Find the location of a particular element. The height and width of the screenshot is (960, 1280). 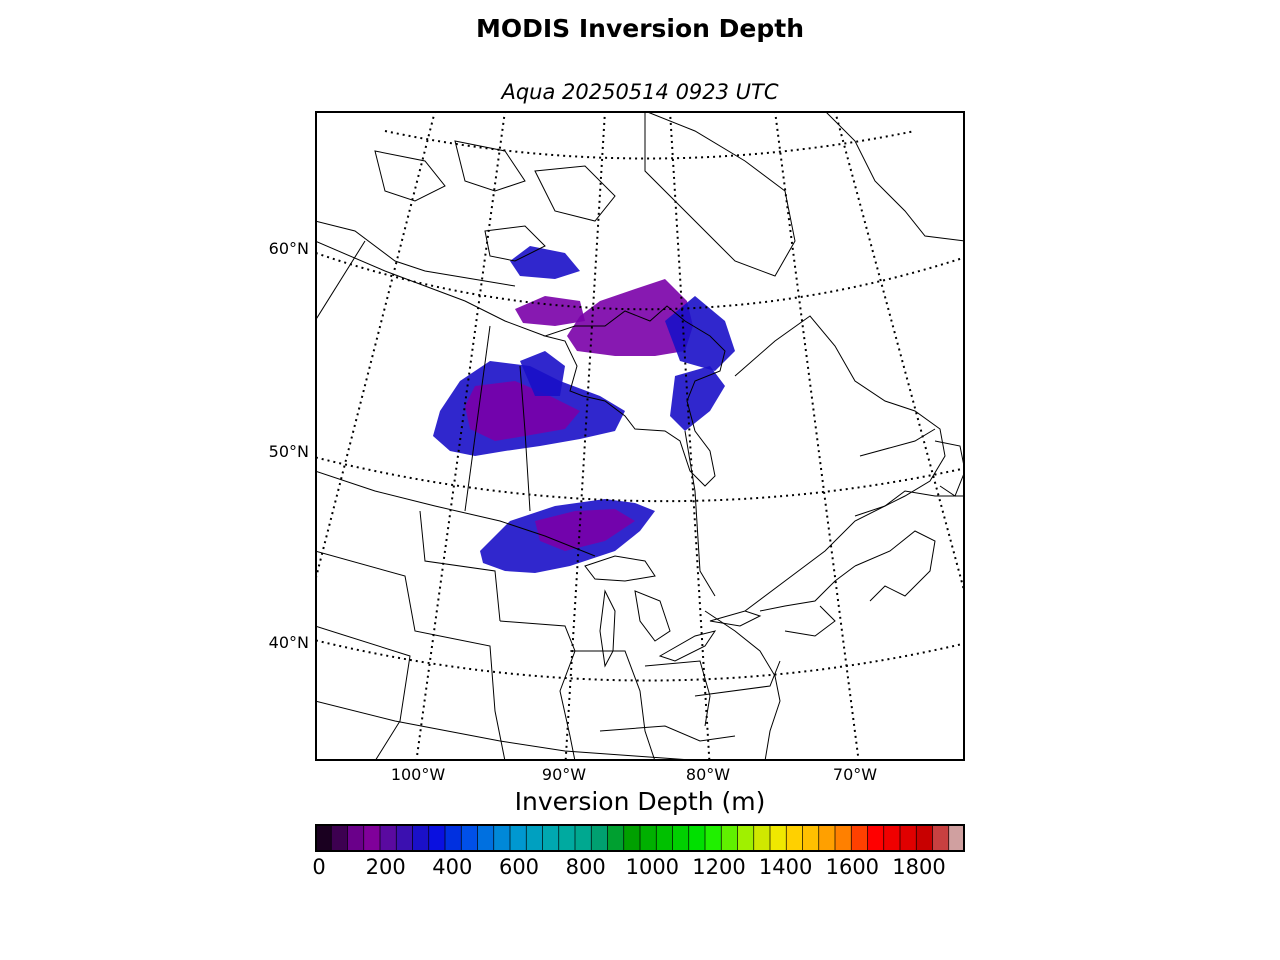

lake-erie is located at coordinates (687, 646).